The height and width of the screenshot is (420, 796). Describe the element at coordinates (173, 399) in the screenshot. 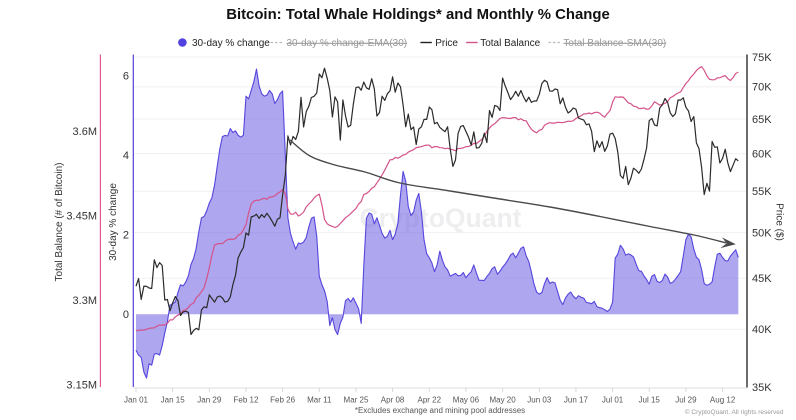

I see `svg-text: Jan 15` at that location.